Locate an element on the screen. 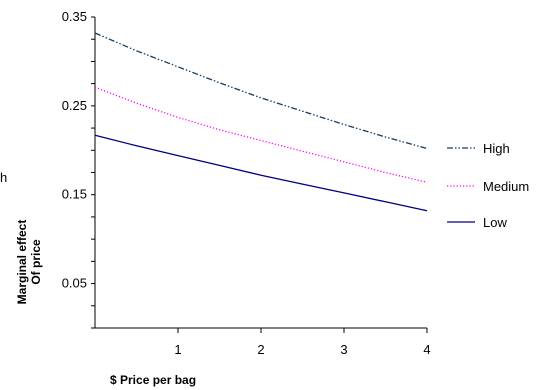 The height and width of the screenshot is (390, 541). x-tick-label: 3 is located at coordinates (343, 349).